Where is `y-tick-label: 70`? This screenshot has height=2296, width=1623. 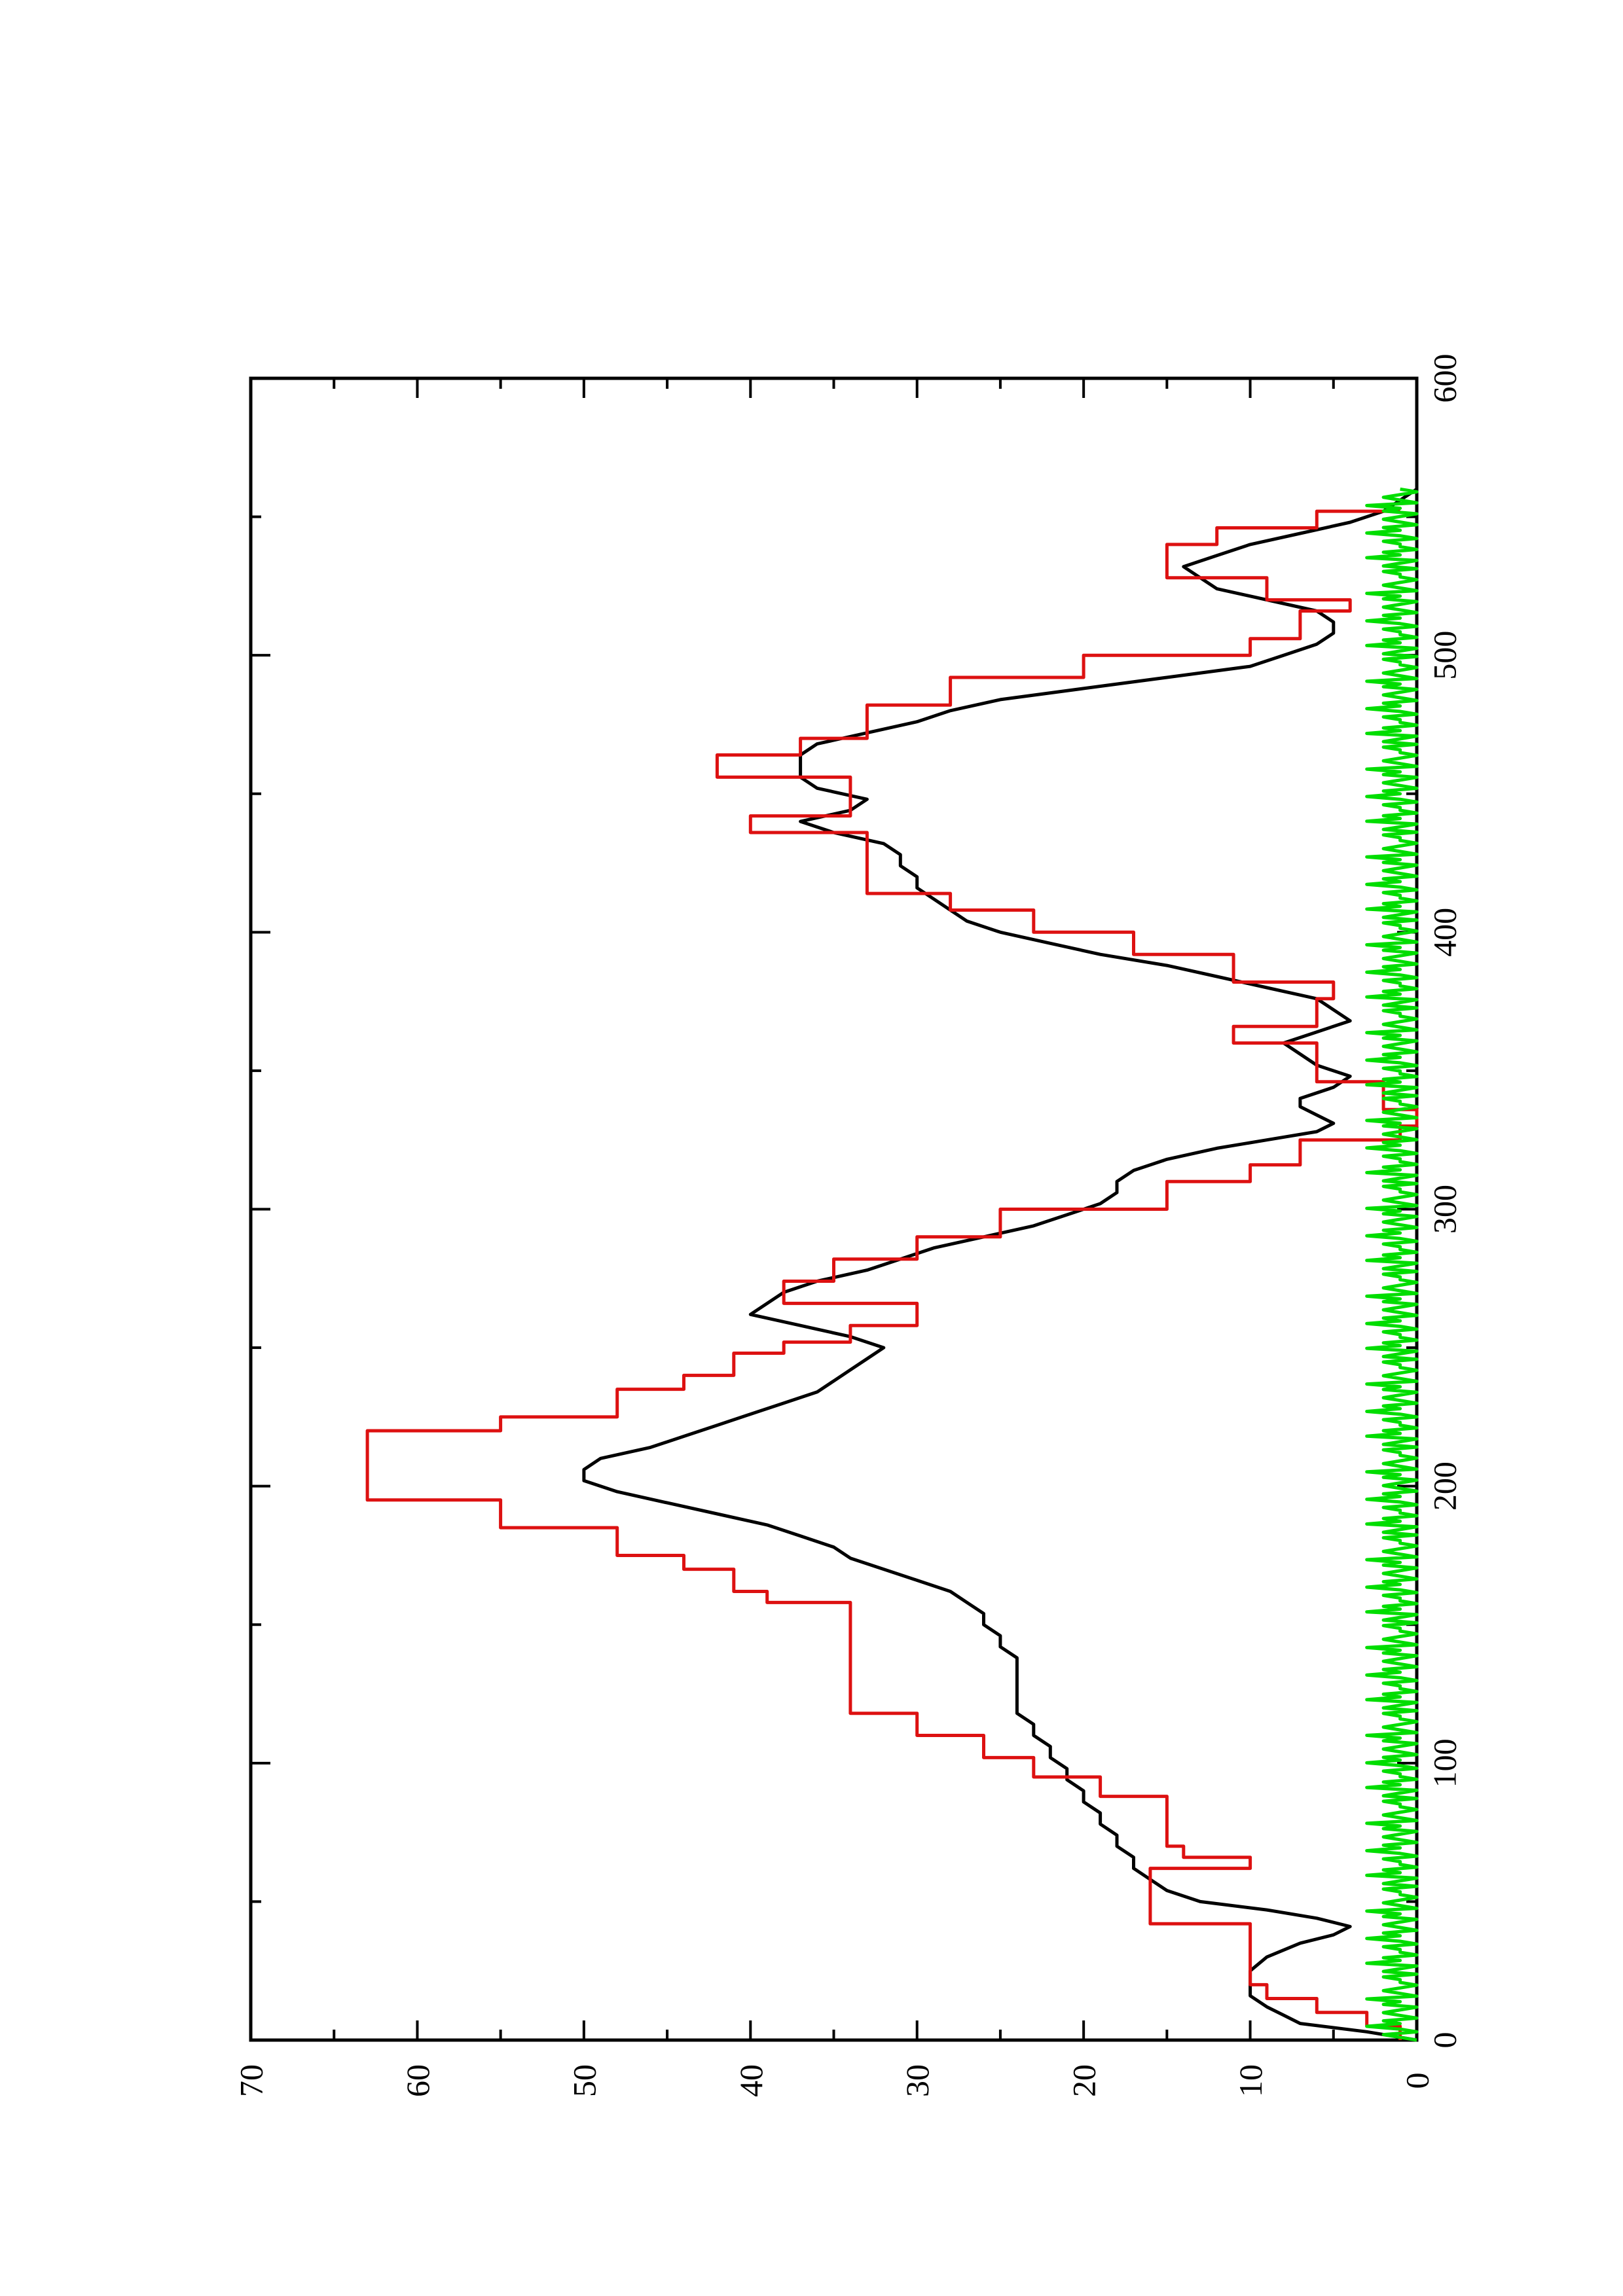 y-tick-label: 70 is located at coordinates (251, 2080).